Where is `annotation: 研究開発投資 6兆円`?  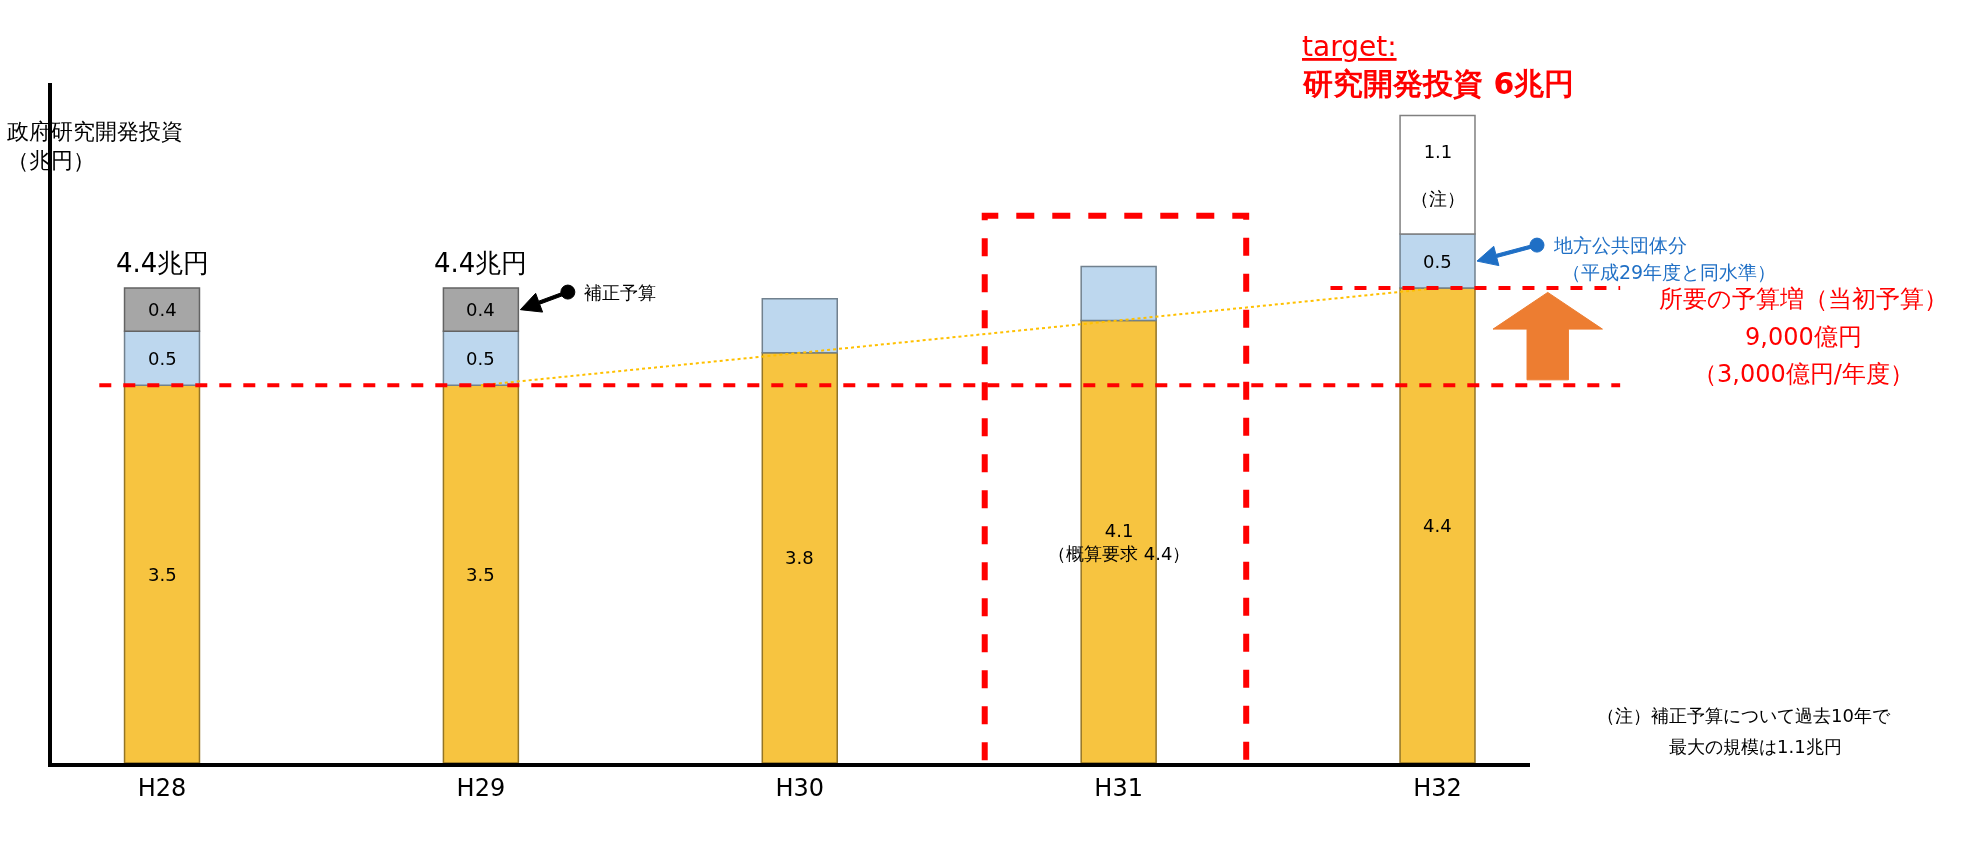 annotation: 研究開発投資 6兆円 is located at coordinates (1438, 83).